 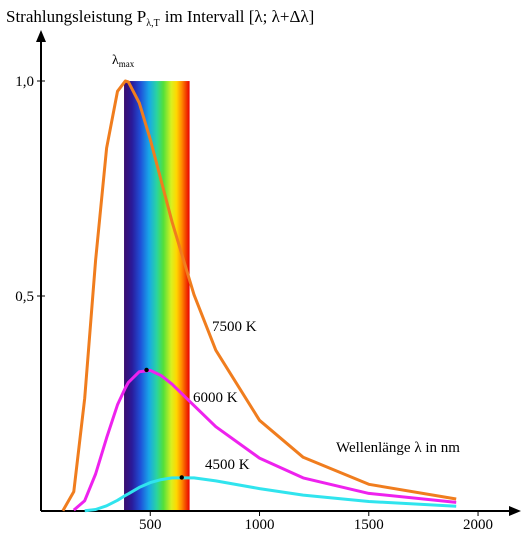 I want to click on lambda-max-main: λ, so click(x=115, y=60).